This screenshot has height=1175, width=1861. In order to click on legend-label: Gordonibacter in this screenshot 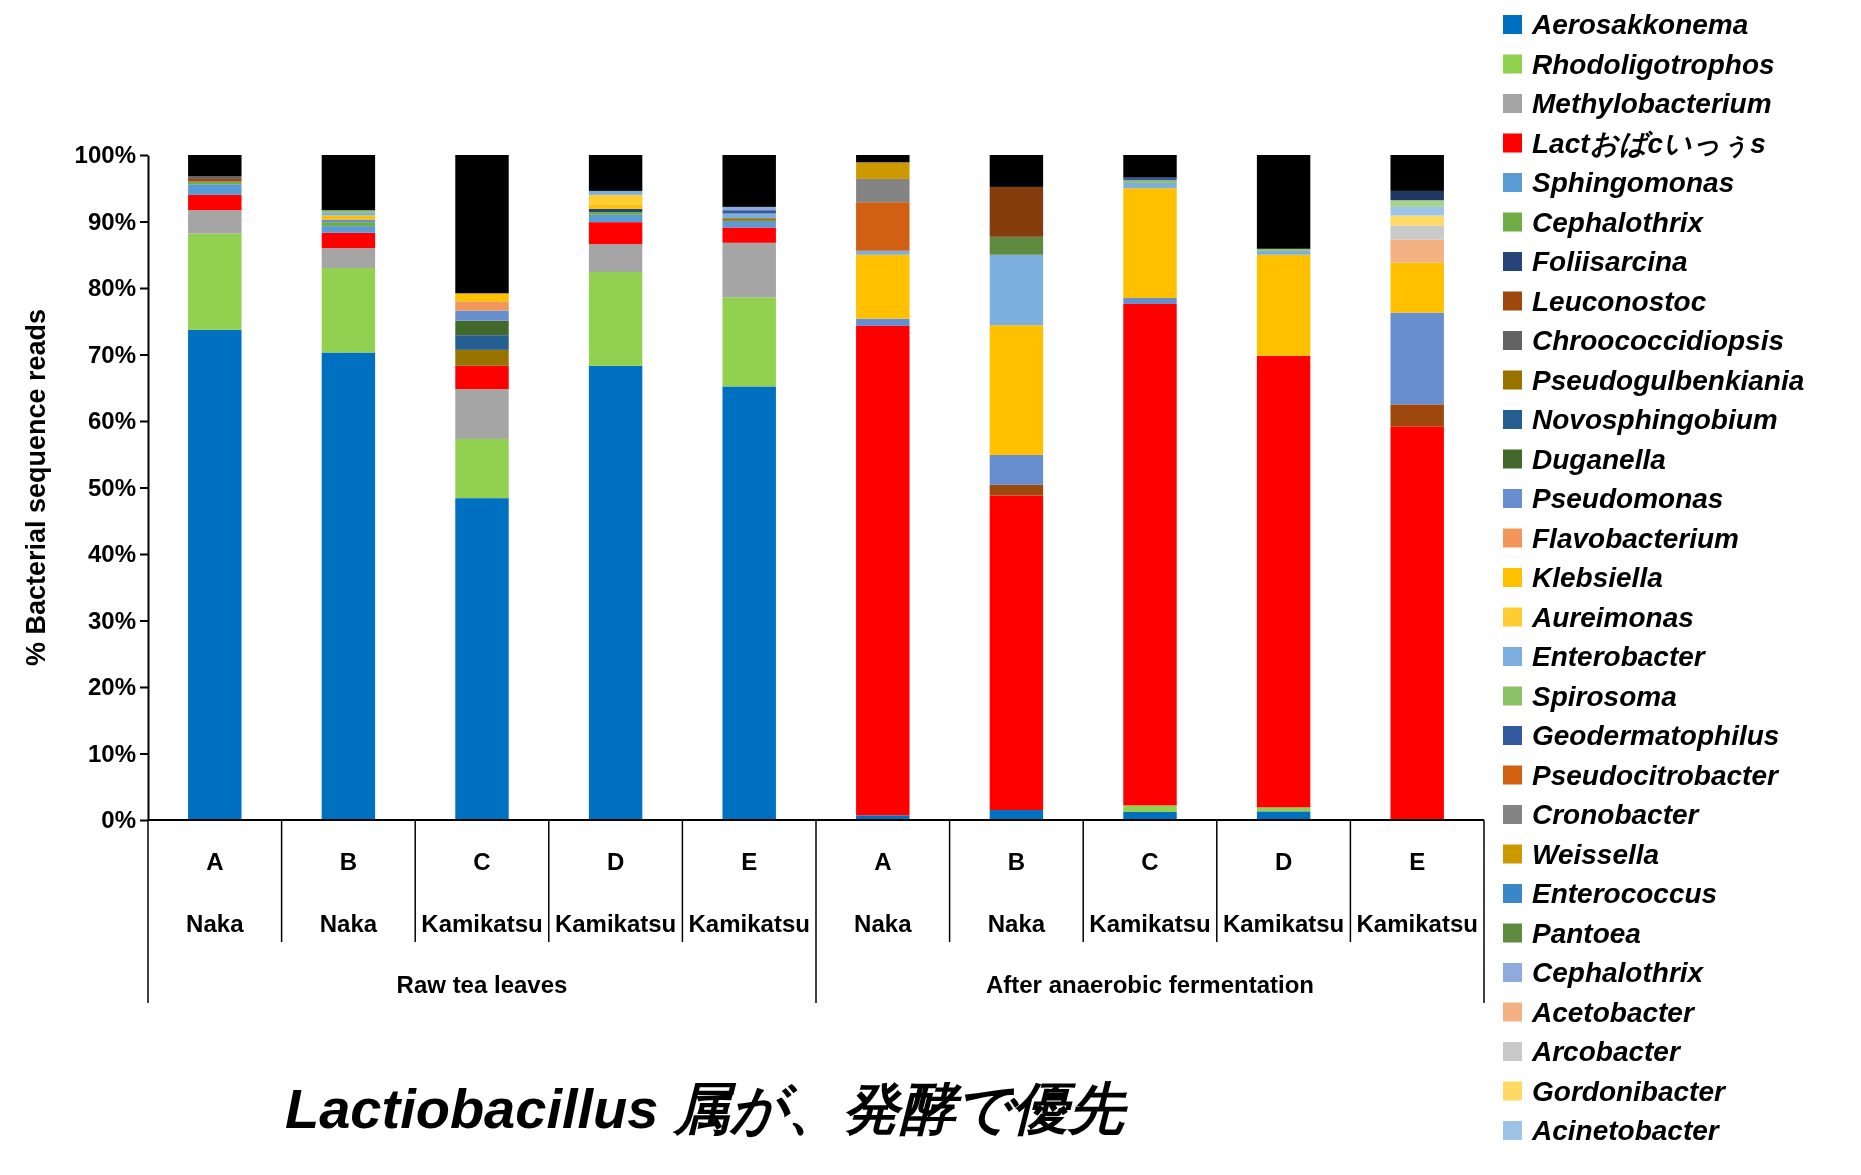, I will do `click(1630, 1091)`.